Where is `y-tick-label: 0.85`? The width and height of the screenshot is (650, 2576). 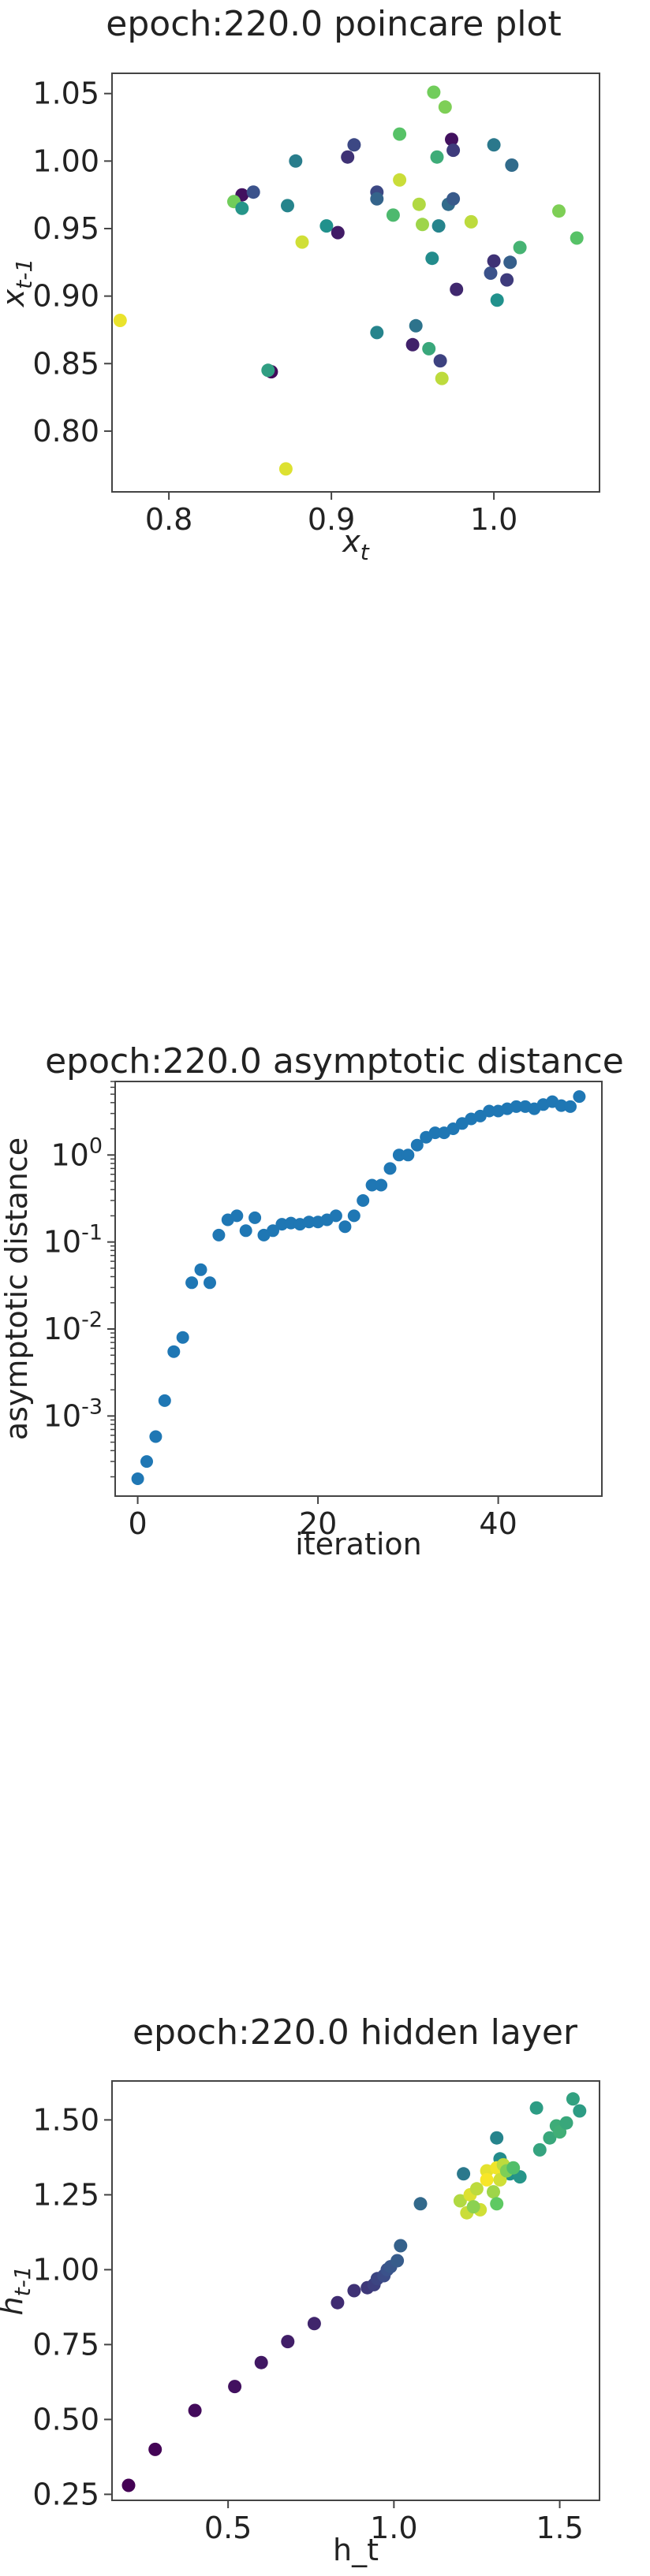 y-tick-label: 0.85 is located at coordinates (65, 363).